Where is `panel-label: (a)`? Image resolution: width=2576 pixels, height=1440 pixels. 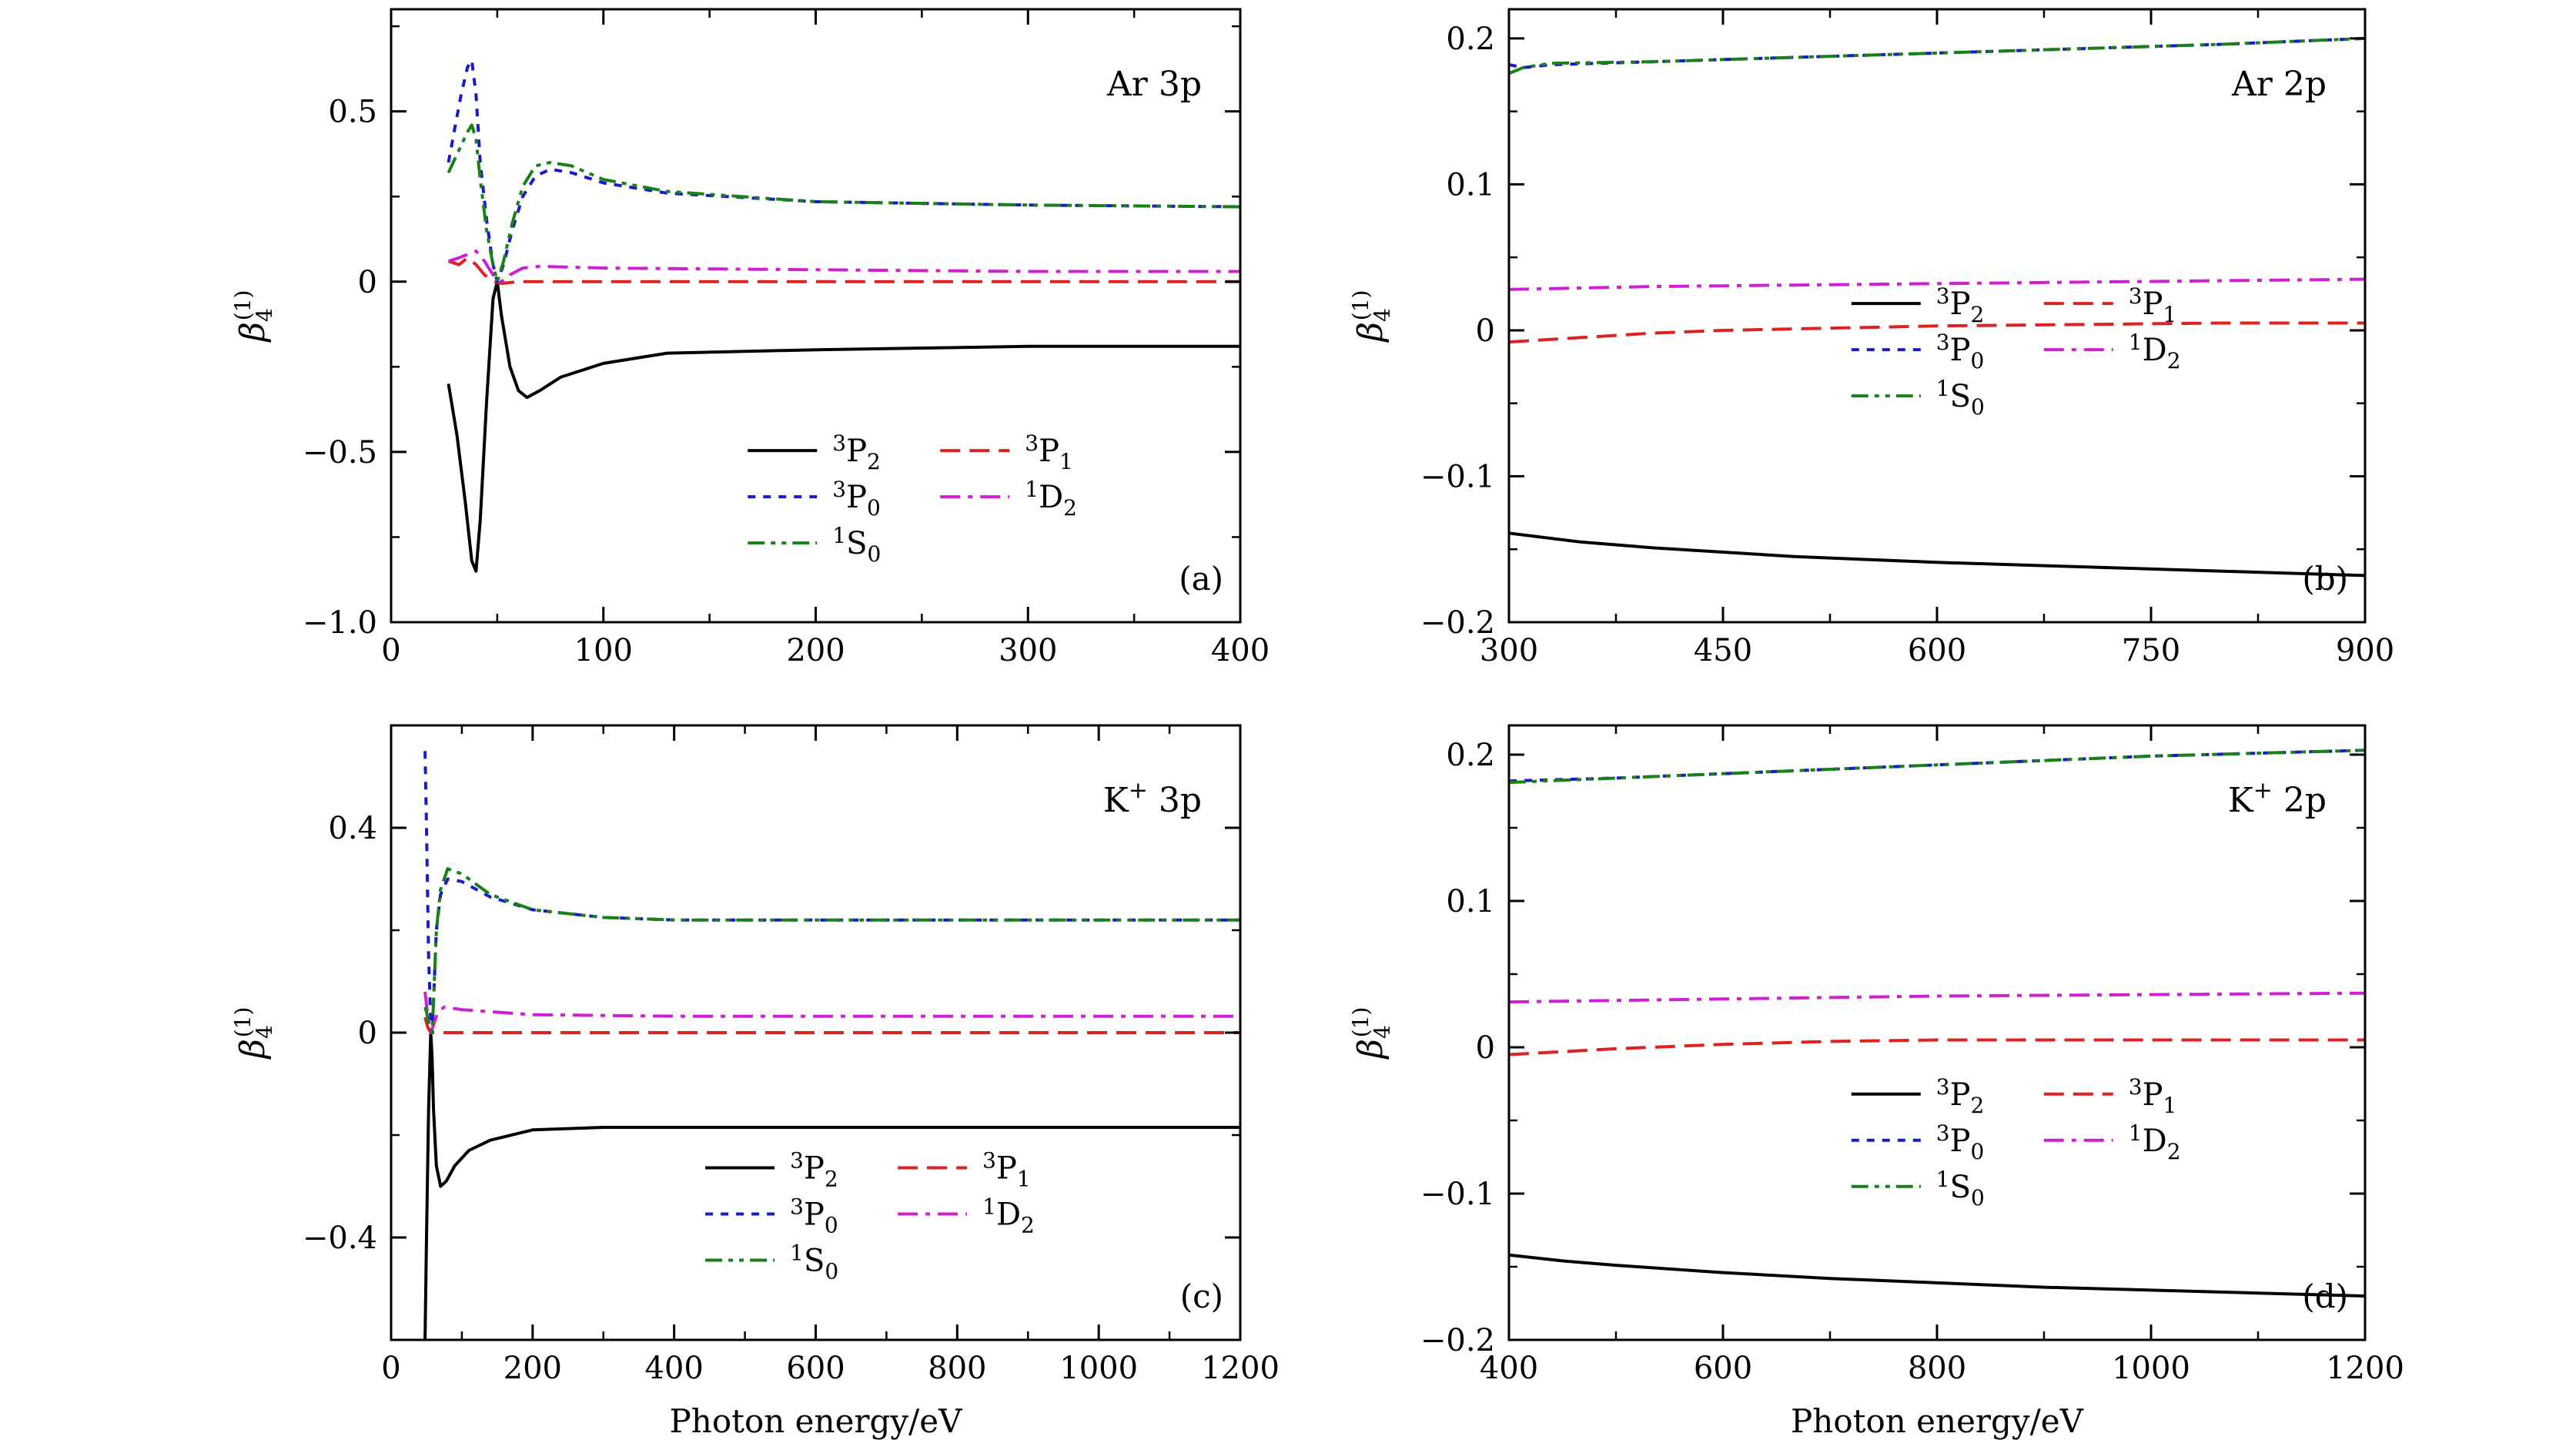
panel-label: (a) is located at coordinates (1201, 579).